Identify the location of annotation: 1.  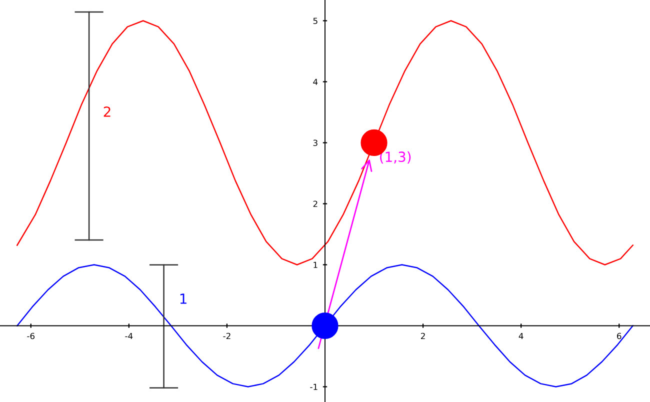
(183, 299).